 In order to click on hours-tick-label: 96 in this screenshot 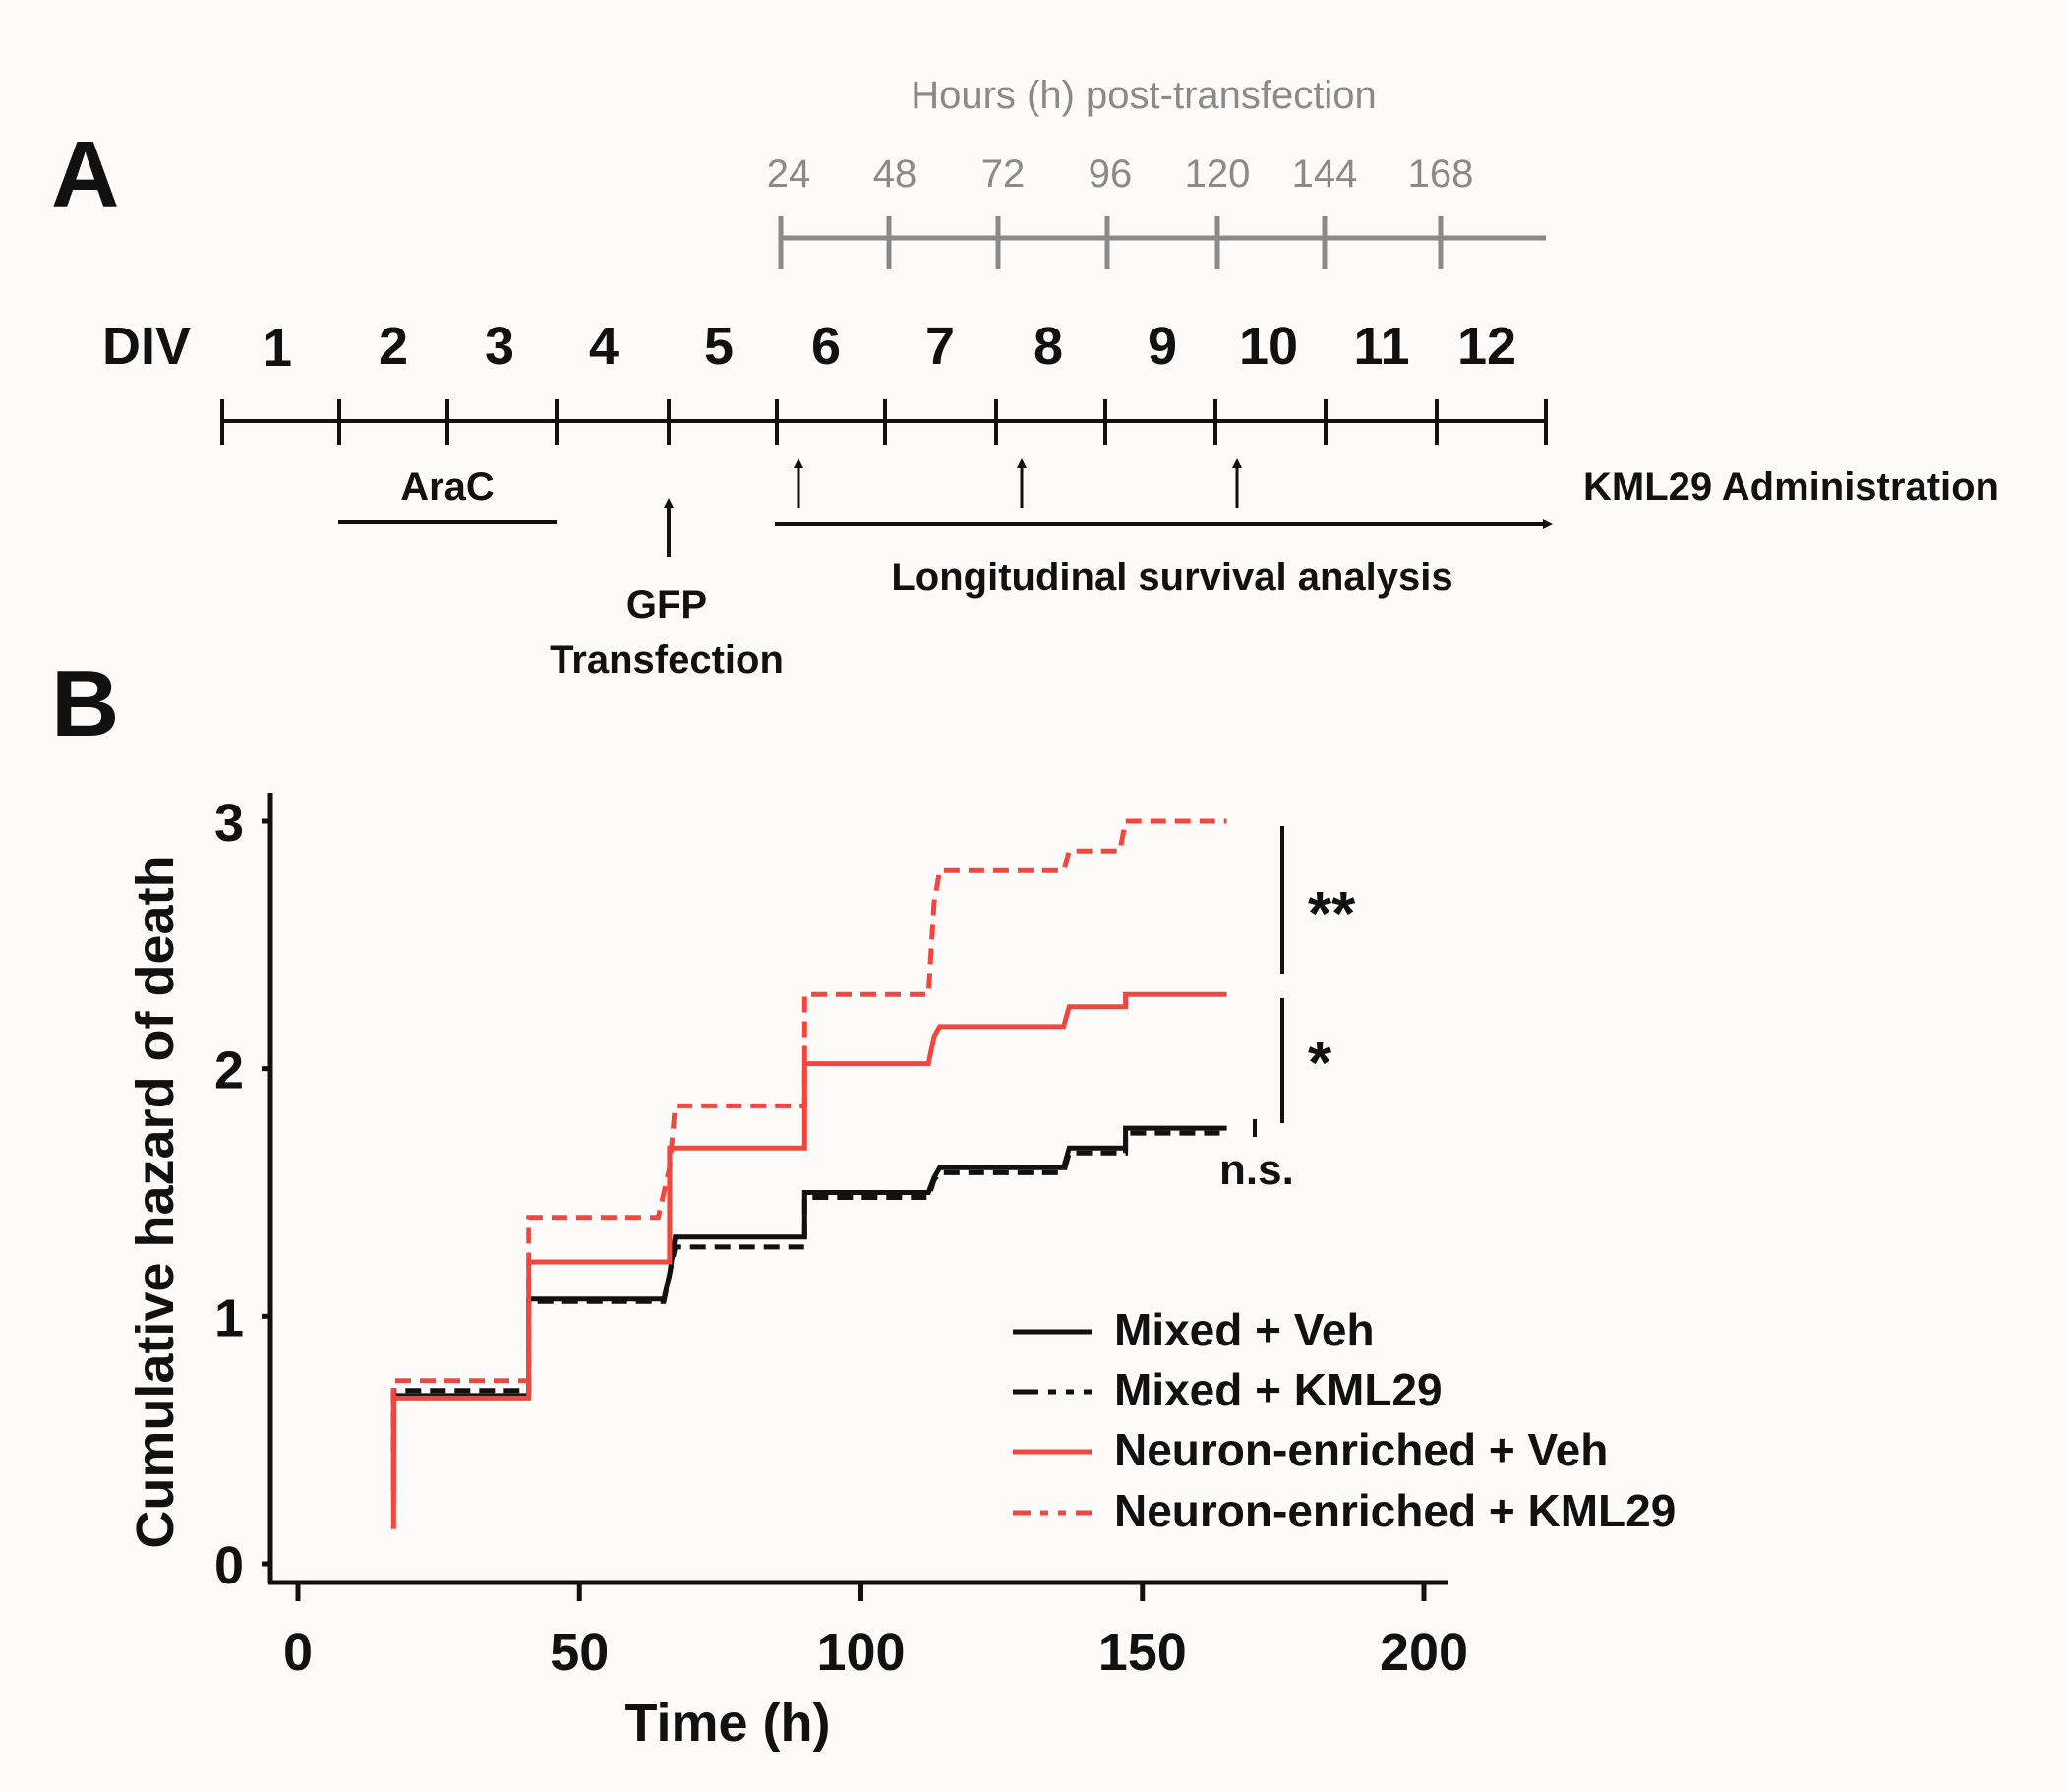, I will do `click(1111, 174)`.